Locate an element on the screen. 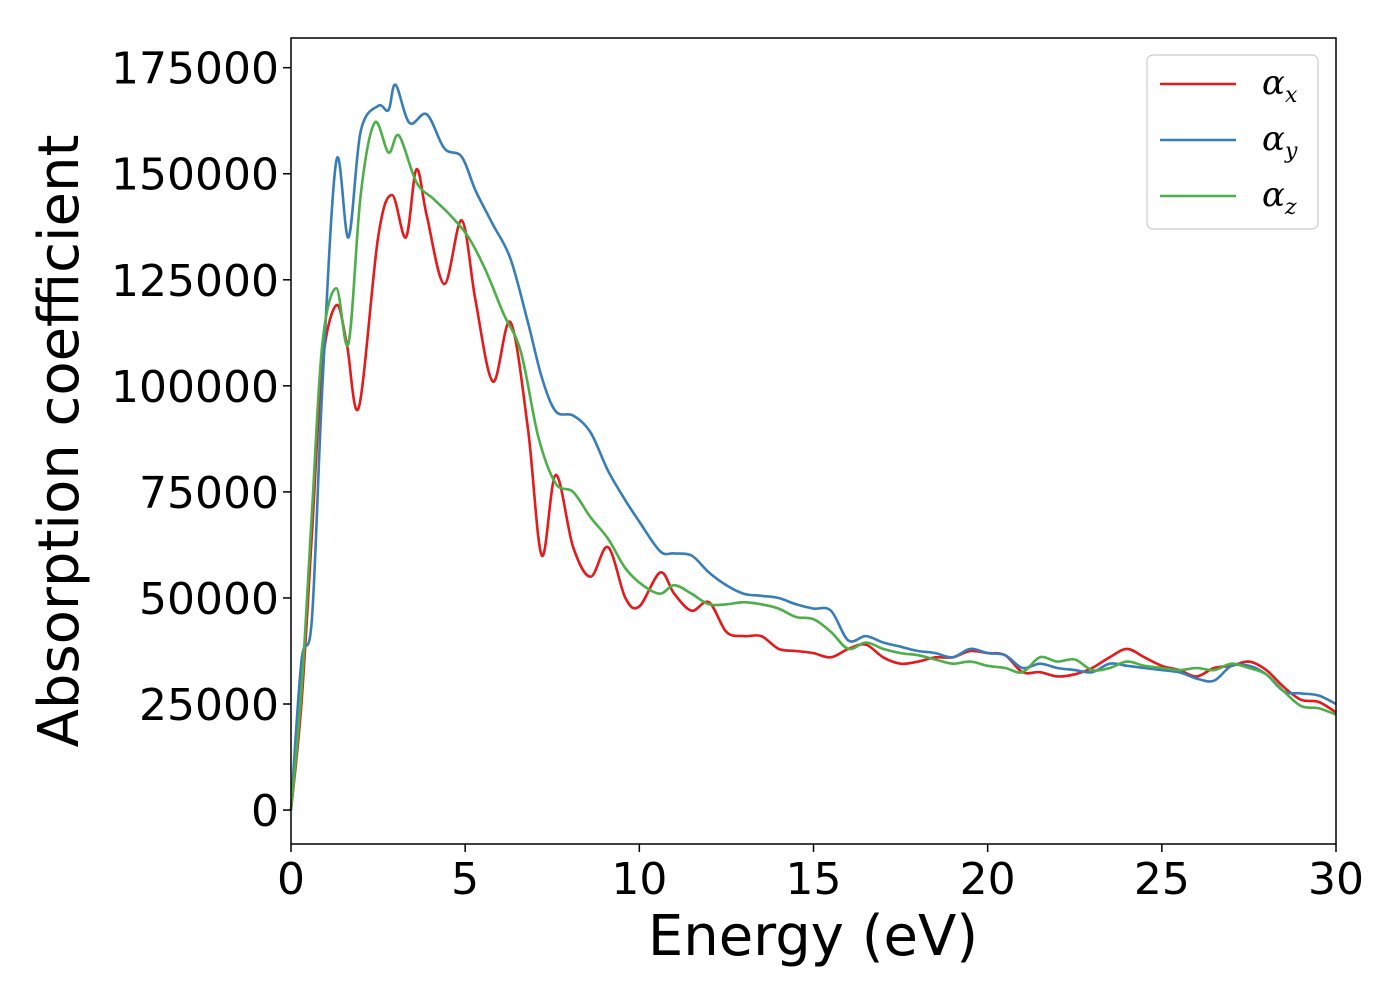  y-tick-label: 175000 is located at coordinates (195, 69).